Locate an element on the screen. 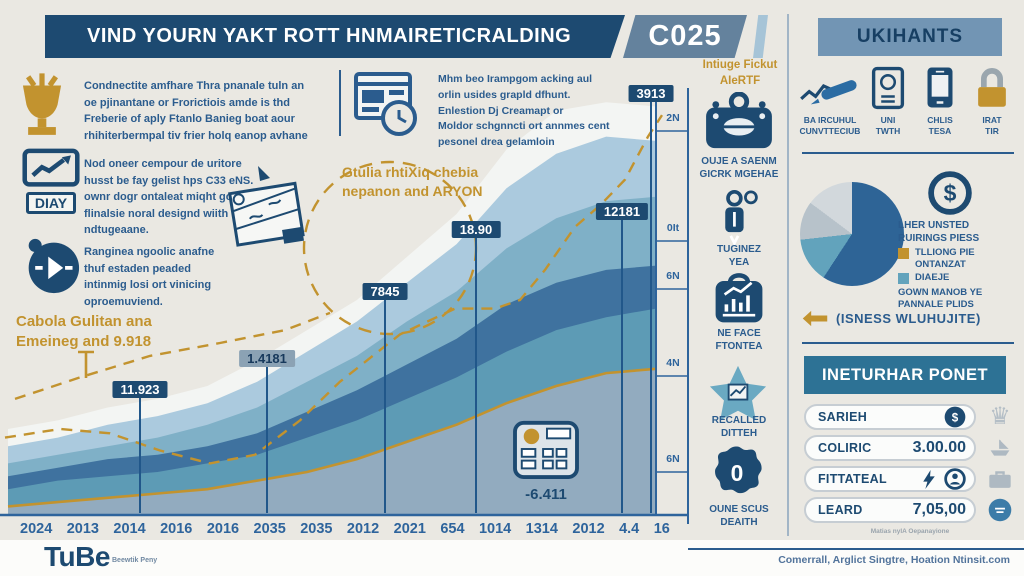 This screenshot has height=576, width=1024. lock-icon is located at coordinates (992, 87).